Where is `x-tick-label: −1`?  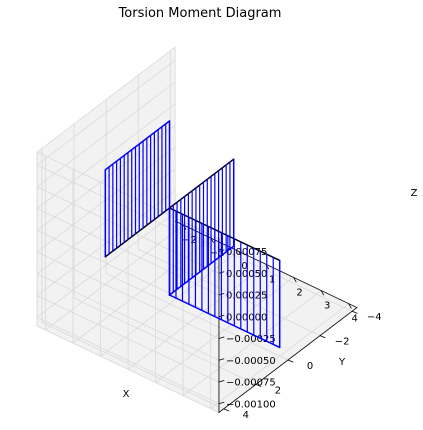 x-tick-label: −1 is located at coordinates (217, 253).